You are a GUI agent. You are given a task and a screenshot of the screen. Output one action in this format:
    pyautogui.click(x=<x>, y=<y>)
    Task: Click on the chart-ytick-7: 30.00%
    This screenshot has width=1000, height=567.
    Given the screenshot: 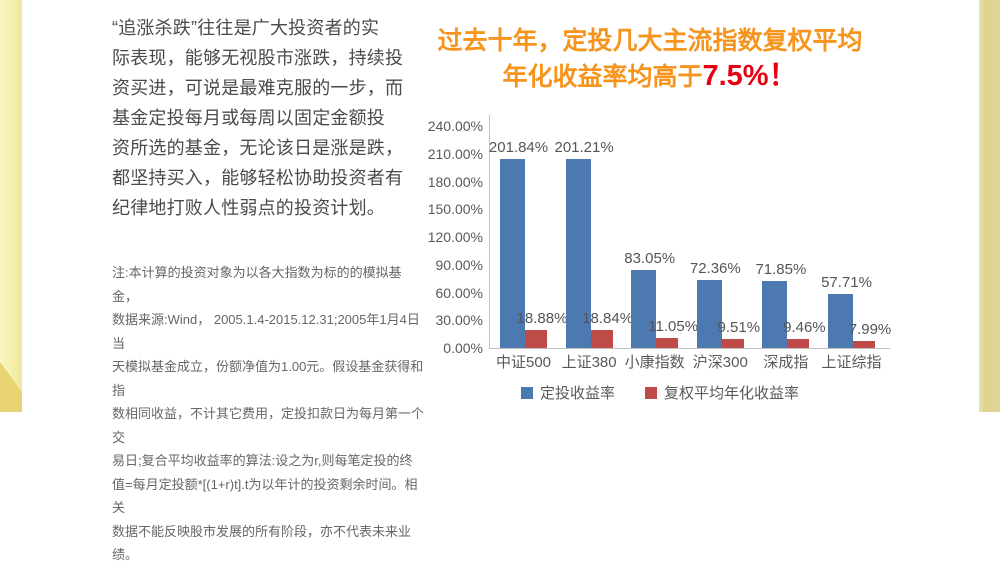 What is the action you would take?
    pyautogui.click(x=459, y=320)
    